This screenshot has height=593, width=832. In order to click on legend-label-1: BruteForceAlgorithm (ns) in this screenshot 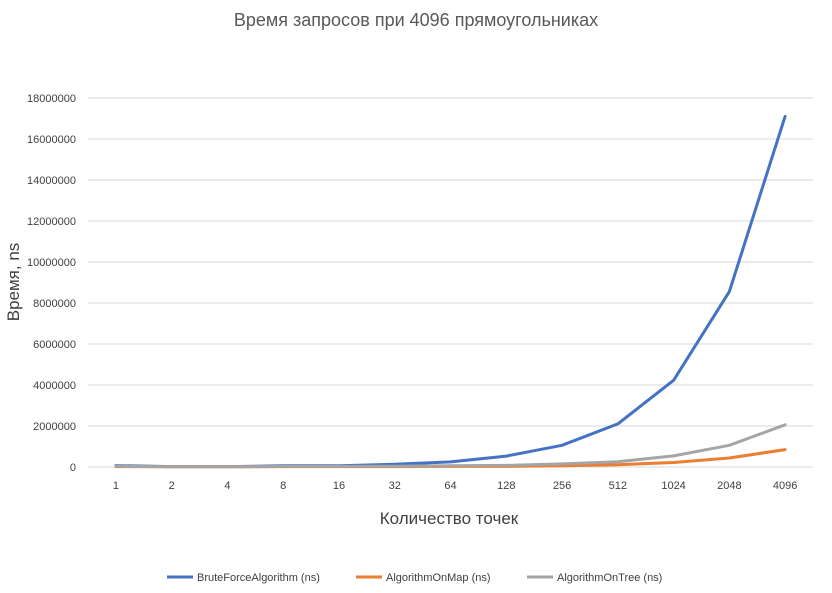, I will do `click(258, 578)`.